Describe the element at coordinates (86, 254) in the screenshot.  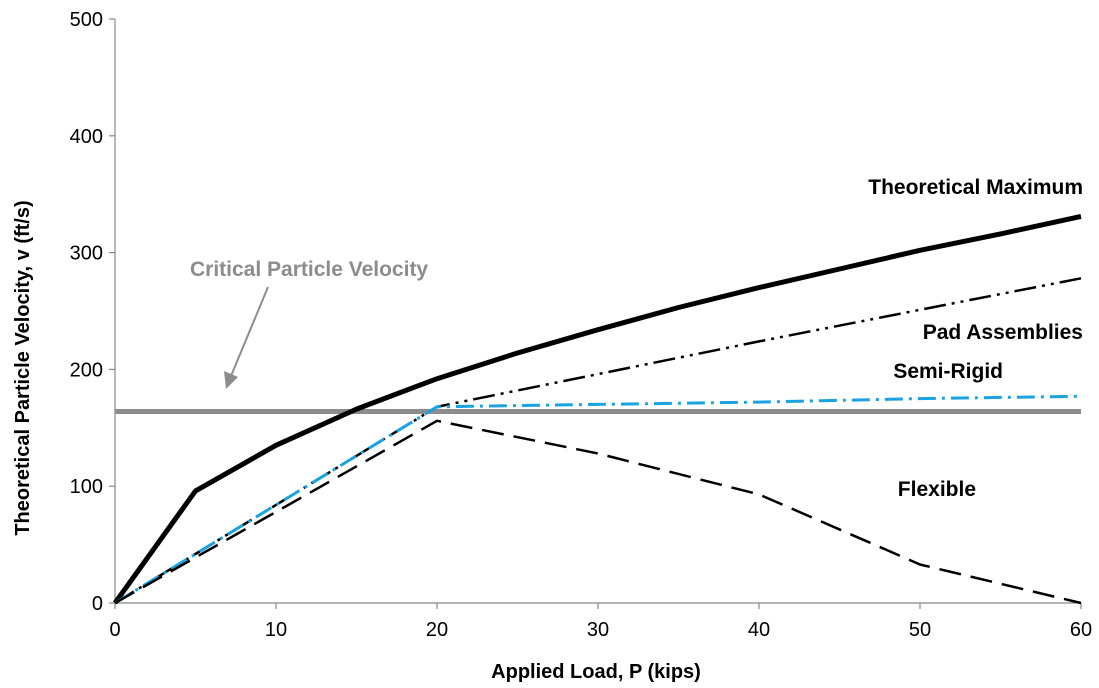
I see `y-tick-label: 300` at that location.